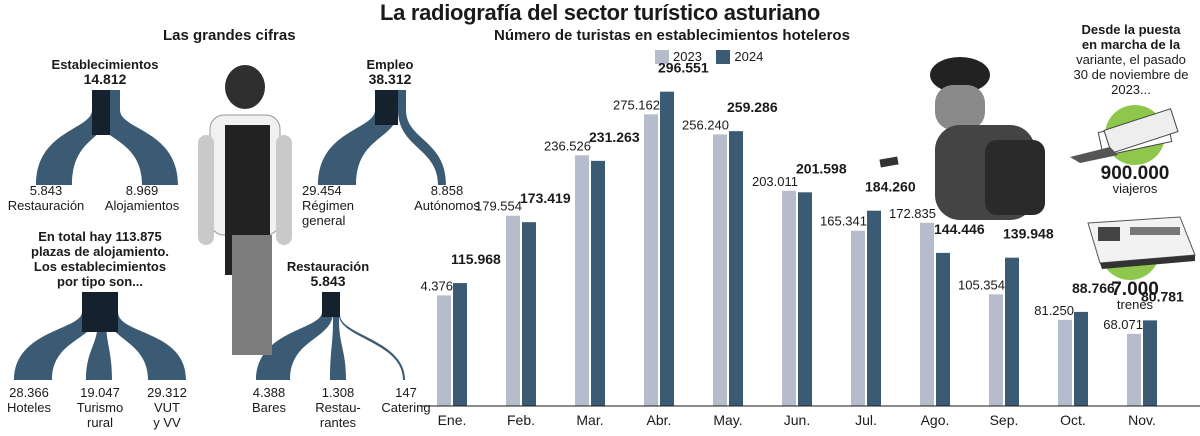 The image size is (1200, 436). I want to click on bar-label-2023-Abr: 275.162, so click(636, 104).